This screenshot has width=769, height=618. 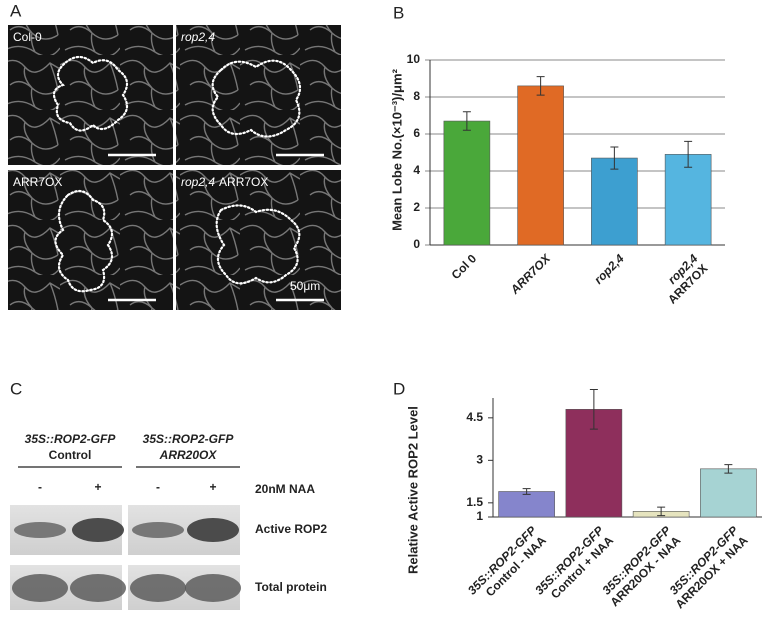 What do you see at coordinates (416, 96) in the screenshot?
I see `y-tick-label: 8` at bounding box center [416, 96].